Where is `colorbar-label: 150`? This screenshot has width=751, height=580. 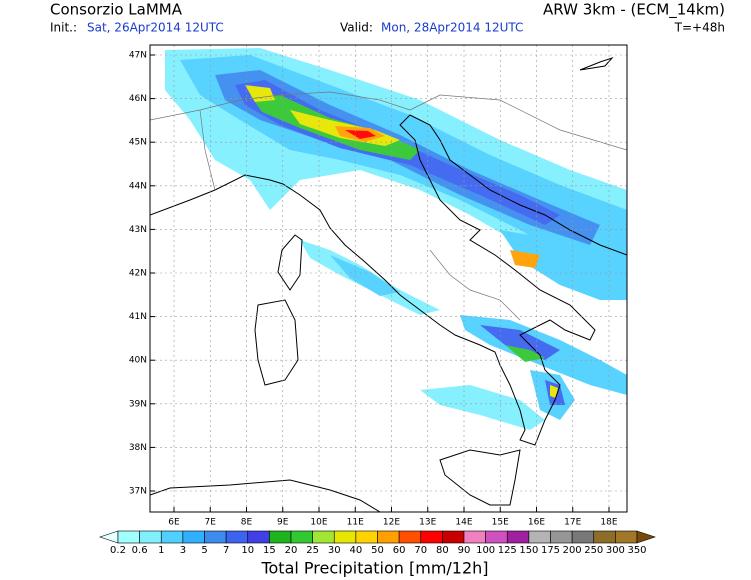 colorbar-label: 150 is located at coordinates (528, 550).